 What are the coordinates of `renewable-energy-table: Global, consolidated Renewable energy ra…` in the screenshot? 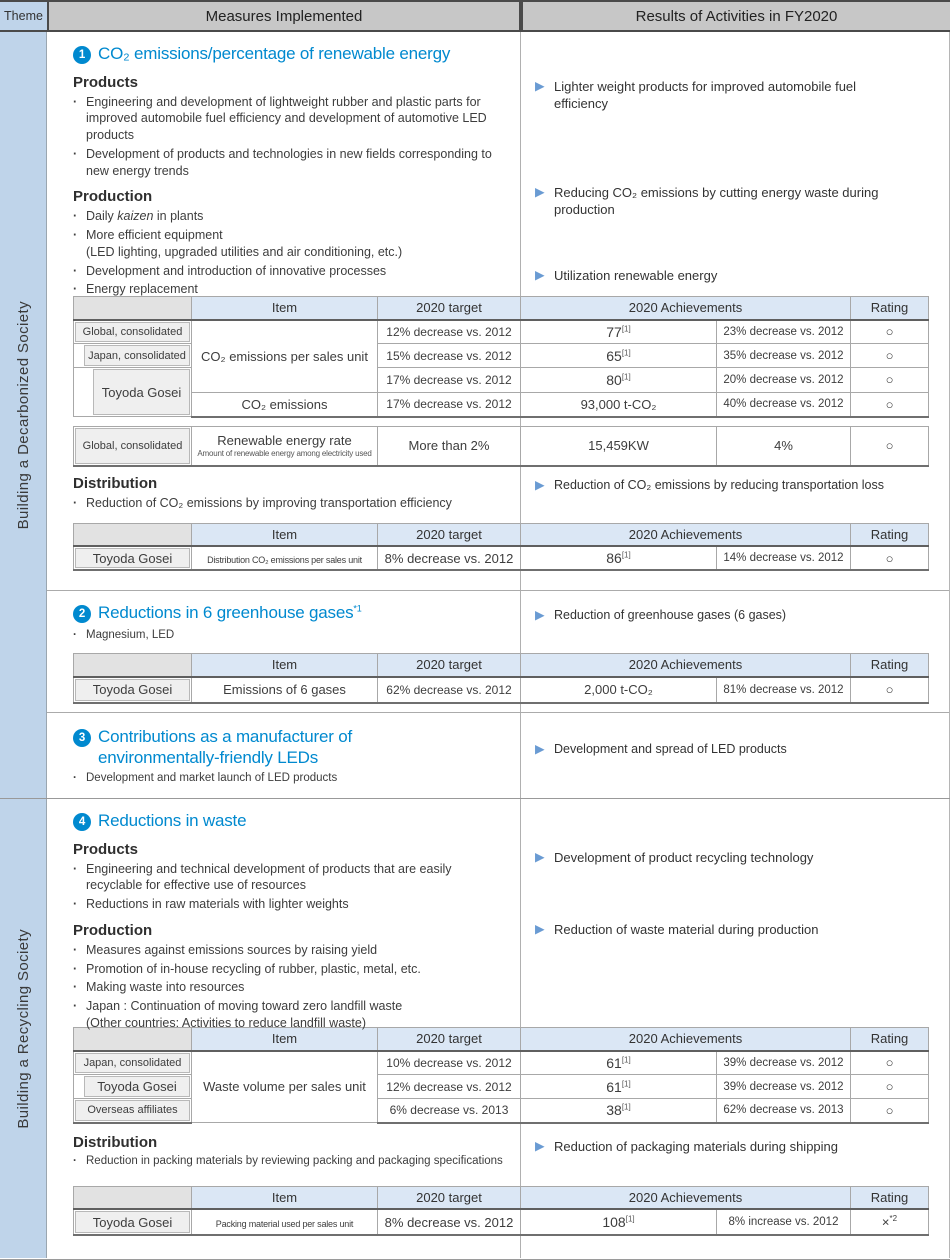 It's located at (501, 446).